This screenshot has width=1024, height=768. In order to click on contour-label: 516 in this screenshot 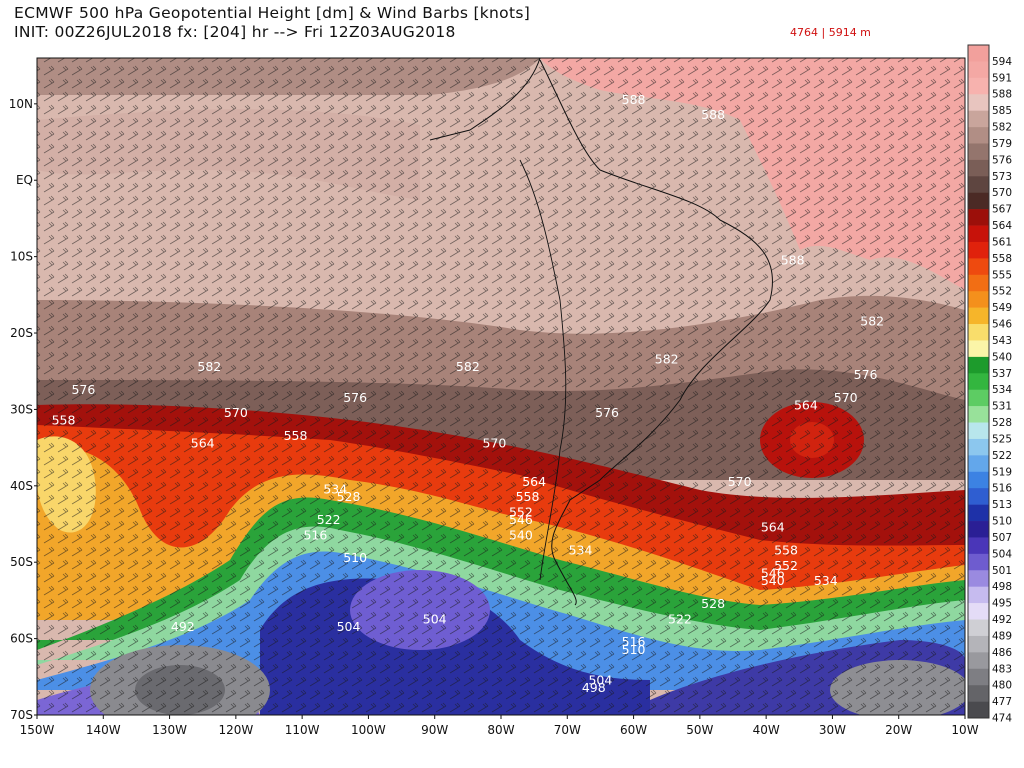, I will do `click(634, 641)`.